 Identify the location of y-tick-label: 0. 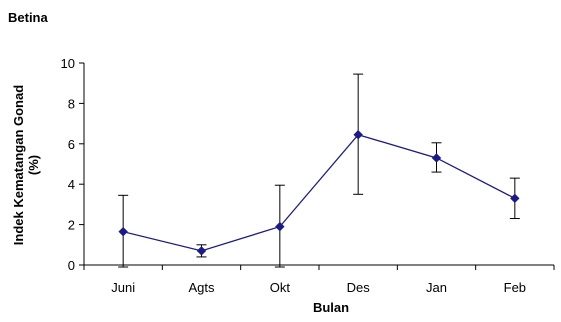
(71, 265).